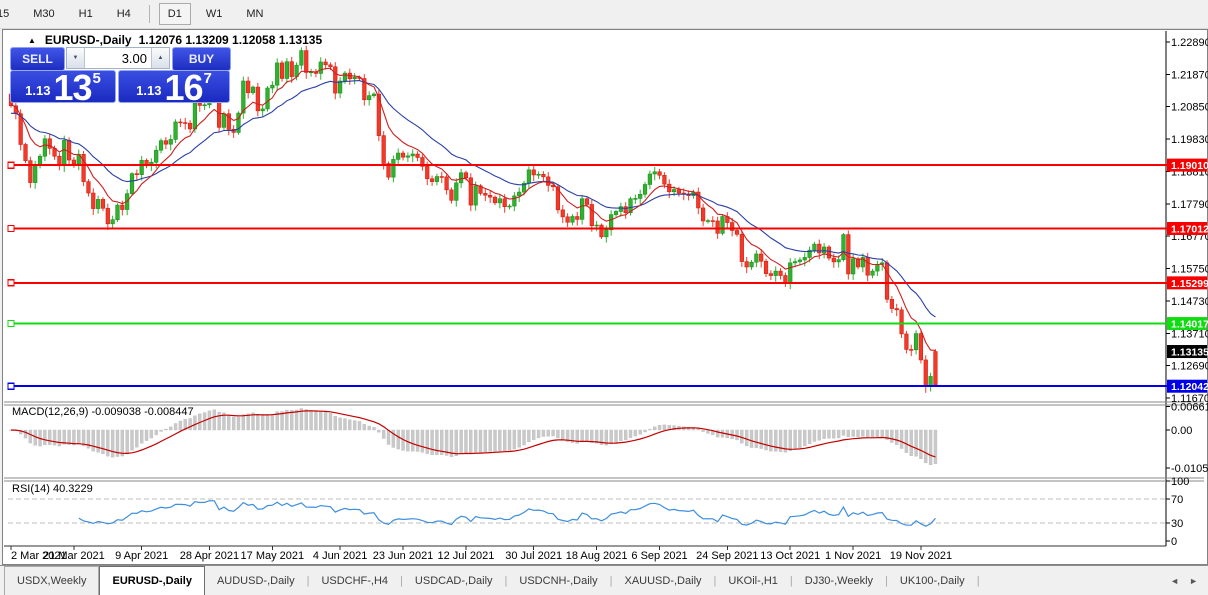 Image resolution: width=1208 pixels, height=595 pixels. Describe the element at coordinates (1175, 580) in the screenshot. I see `tab-scroll-left-icon: ◄` at that location.